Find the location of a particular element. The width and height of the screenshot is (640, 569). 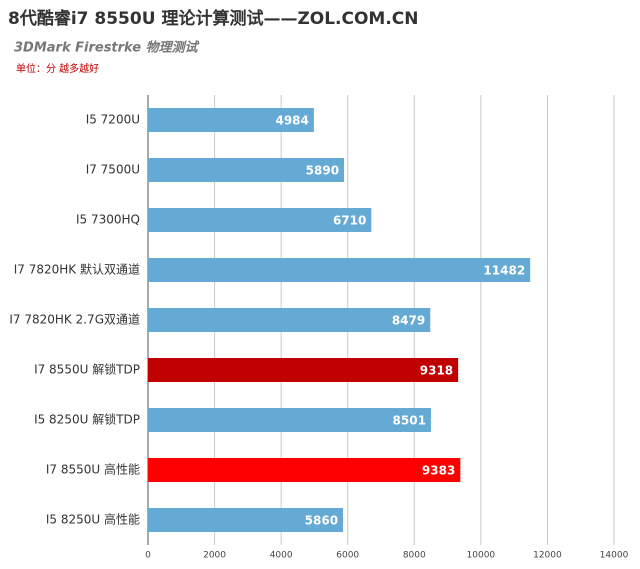

value-label: 11482 is located at coordinates (504, 271).